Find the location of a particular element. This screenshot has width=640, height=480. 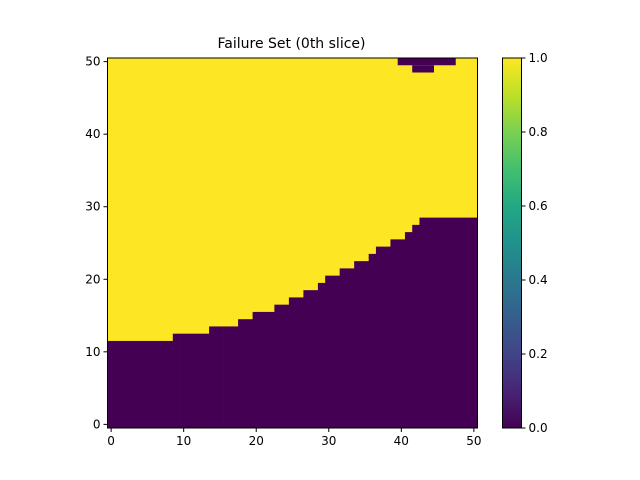

y-tick-label-10: 10 is located at coordinates (92, 352).